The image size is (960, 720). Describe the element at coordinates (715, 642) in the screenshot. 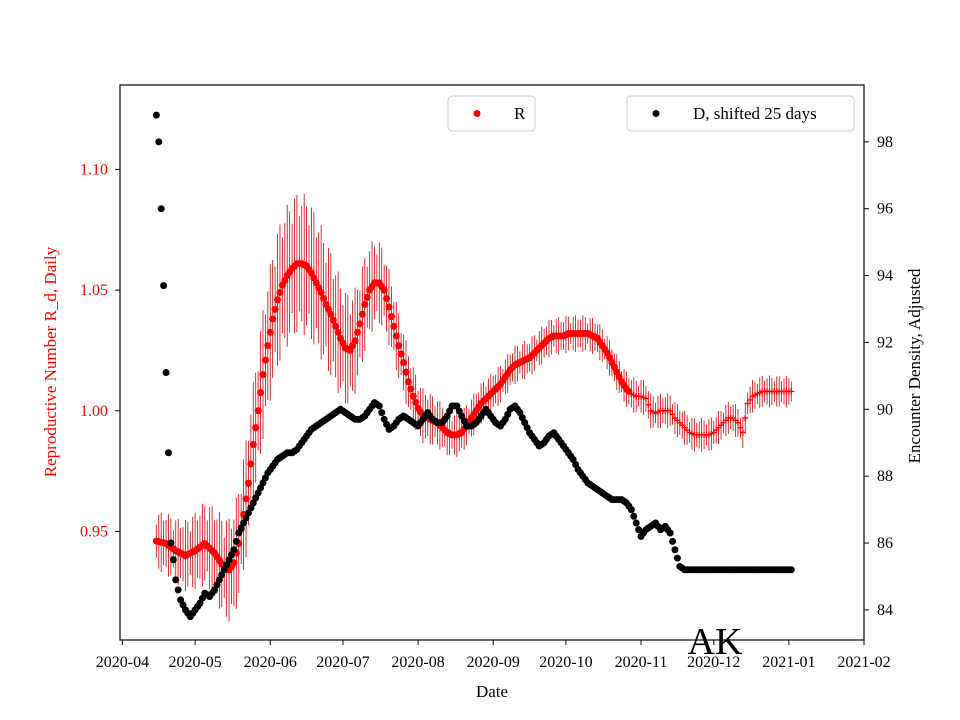

I see `state-watermark: AK` at that location.